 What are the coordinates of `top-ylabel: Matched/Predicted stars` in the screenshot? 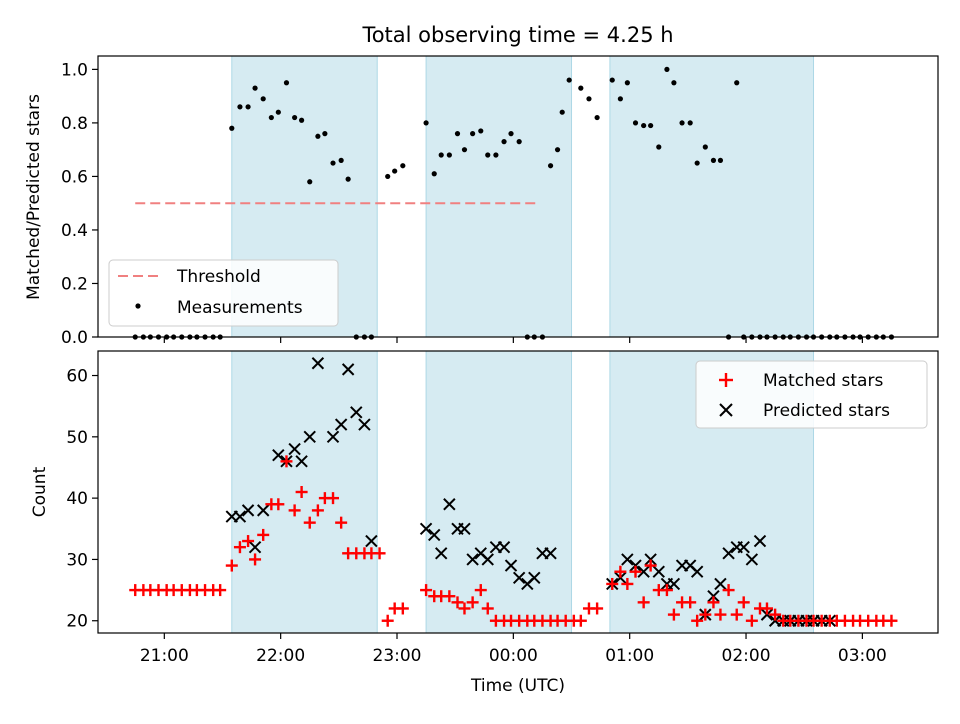 It's located at (34, 197).